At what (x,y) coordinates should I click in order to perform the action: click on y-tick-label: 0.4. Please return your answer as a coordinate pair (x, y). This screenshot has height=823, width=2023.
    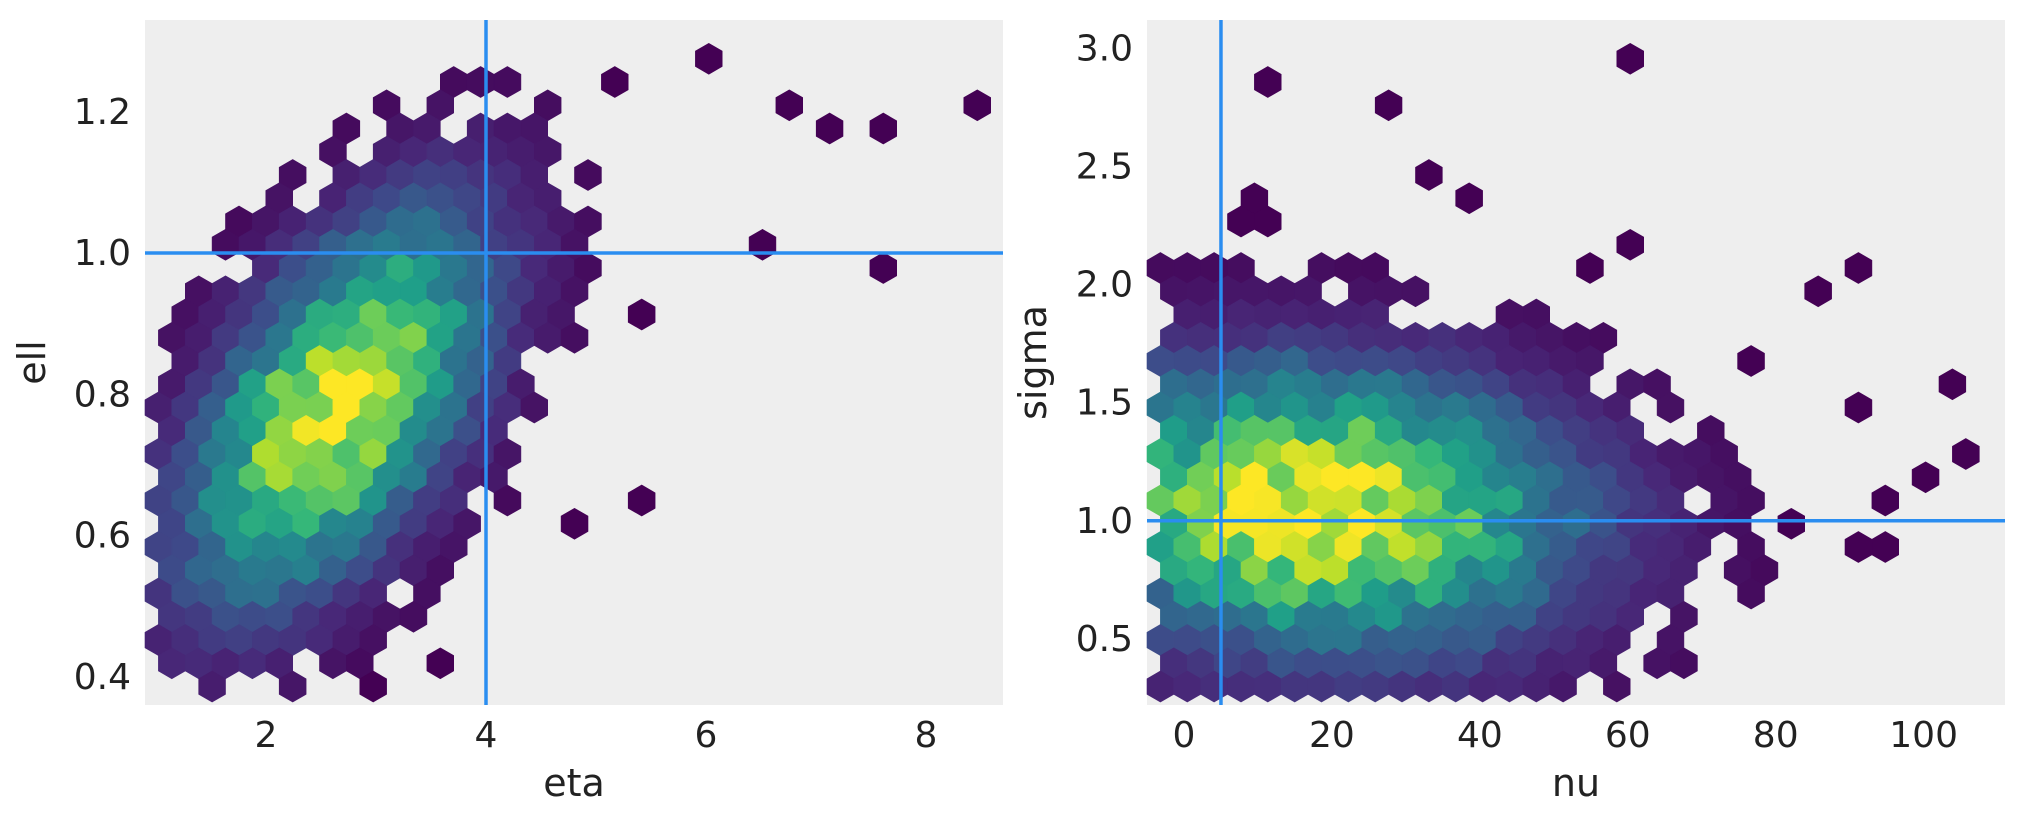
    Looking at the image, I should click on (102, 677).